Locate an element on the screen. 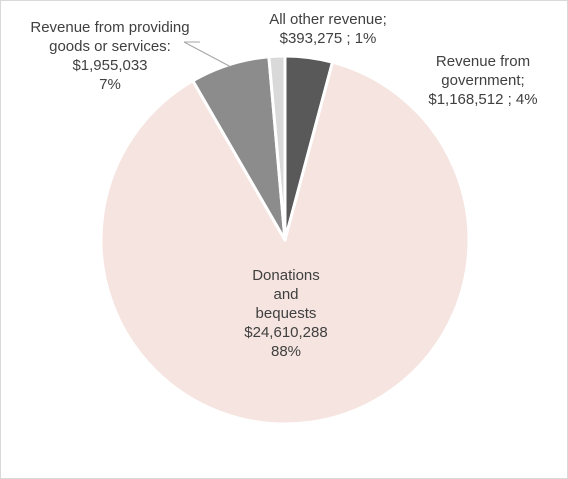  donations-label-value: $24,610,288 is located at coordinates (286, 332).